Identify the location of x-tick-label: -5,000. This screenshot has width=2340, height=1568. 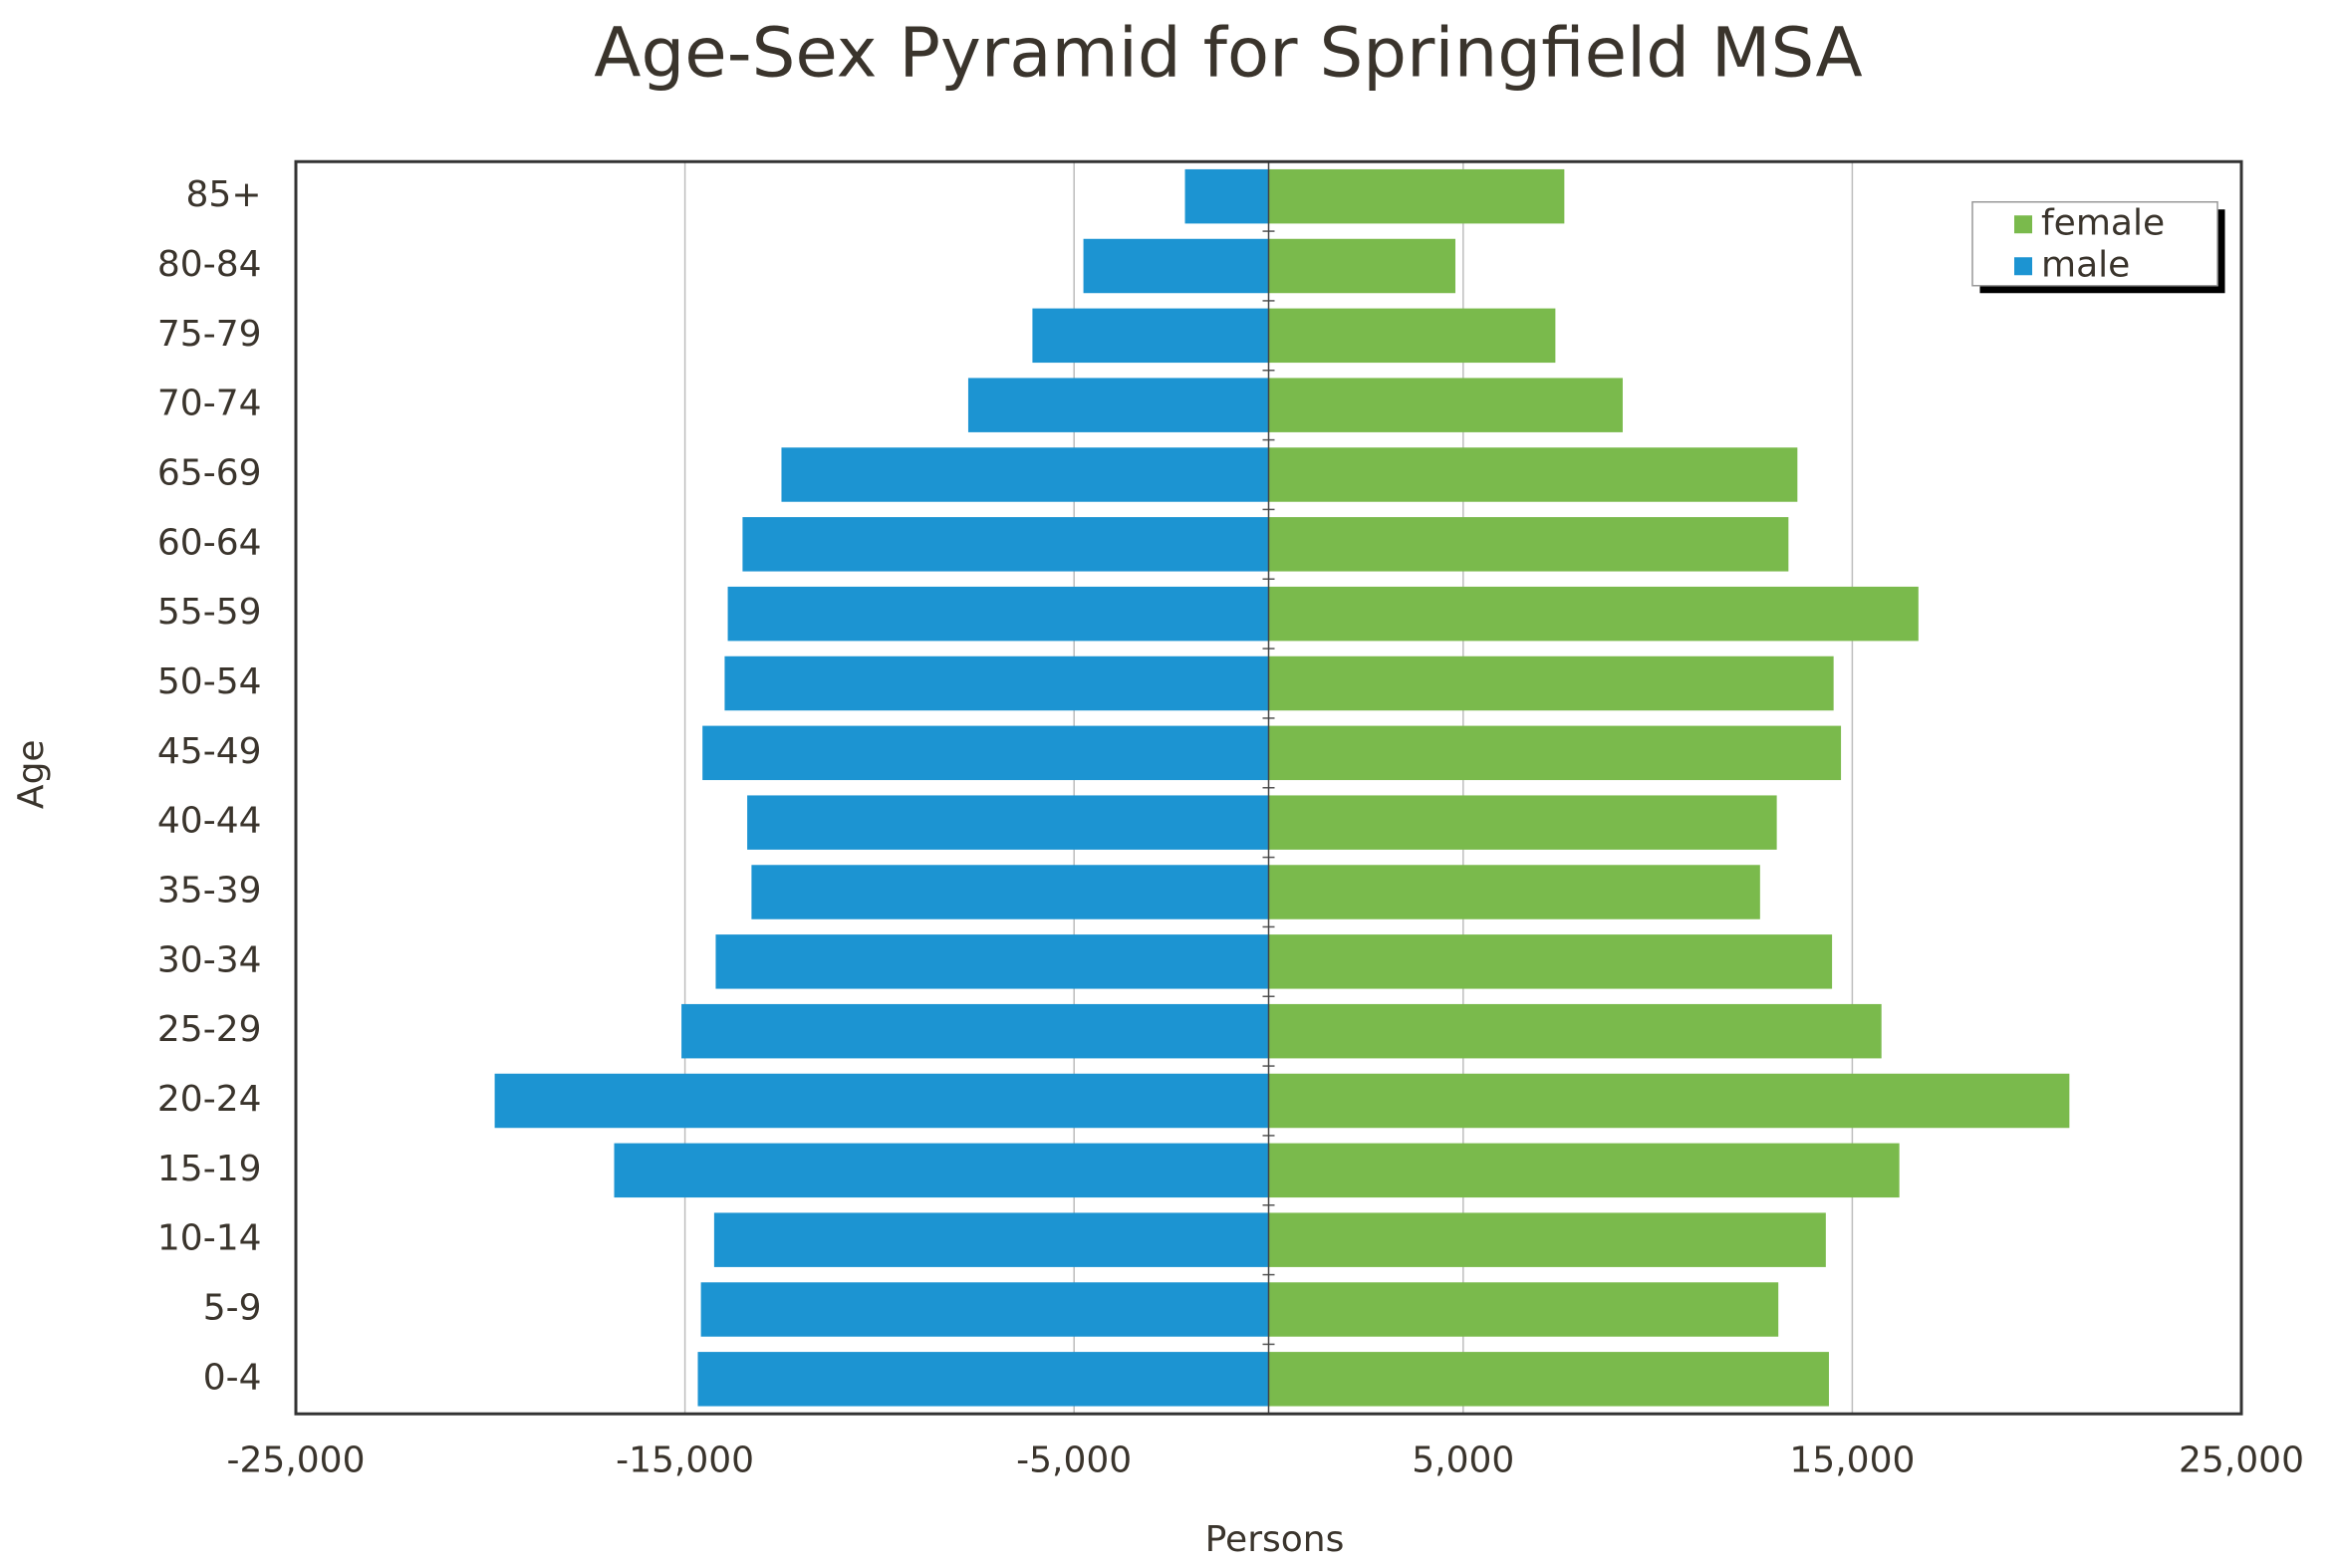
(1074, 1460).